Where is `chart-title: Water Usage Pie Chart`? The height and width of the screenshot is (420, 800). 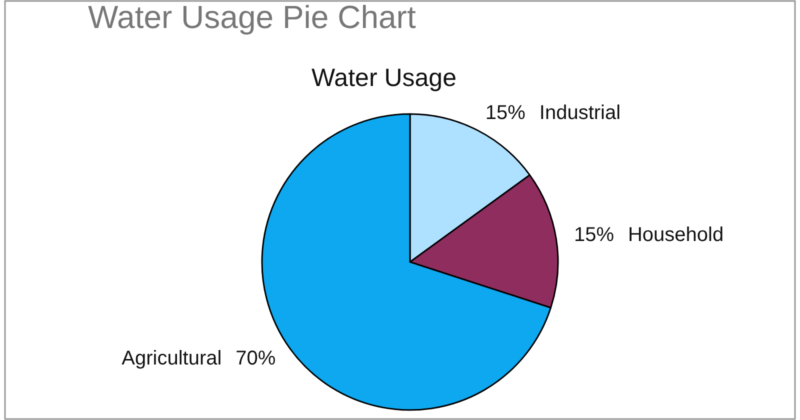 chart-title: Water Usage Pie Chart is located at coordinates (252, 17).